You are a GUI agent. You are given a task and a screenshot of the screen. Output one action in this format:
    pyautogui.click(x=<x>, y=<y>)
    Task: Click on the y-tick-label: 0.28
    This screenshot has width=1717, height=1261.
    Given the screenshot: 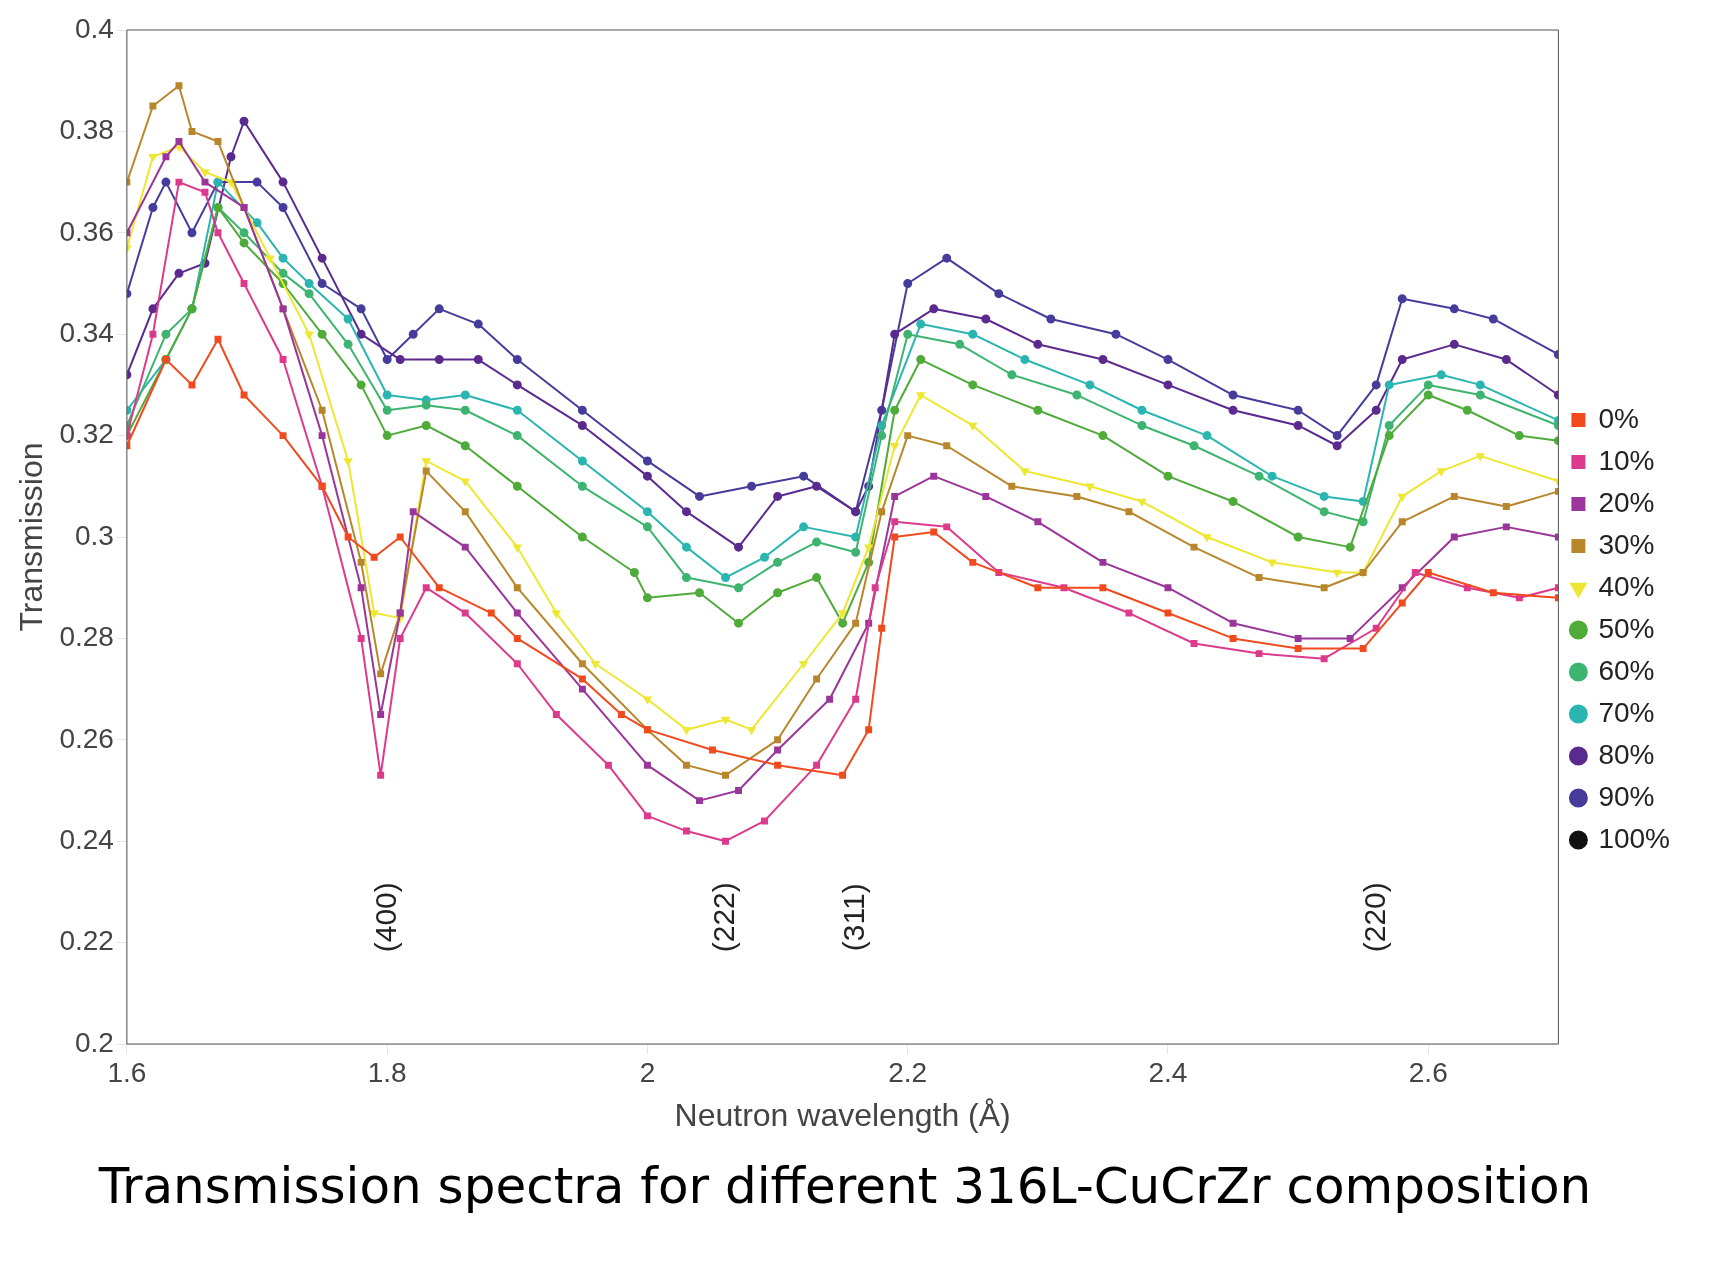 What is the action you would take?
    pyautogui.click(x=86, y=637)
    